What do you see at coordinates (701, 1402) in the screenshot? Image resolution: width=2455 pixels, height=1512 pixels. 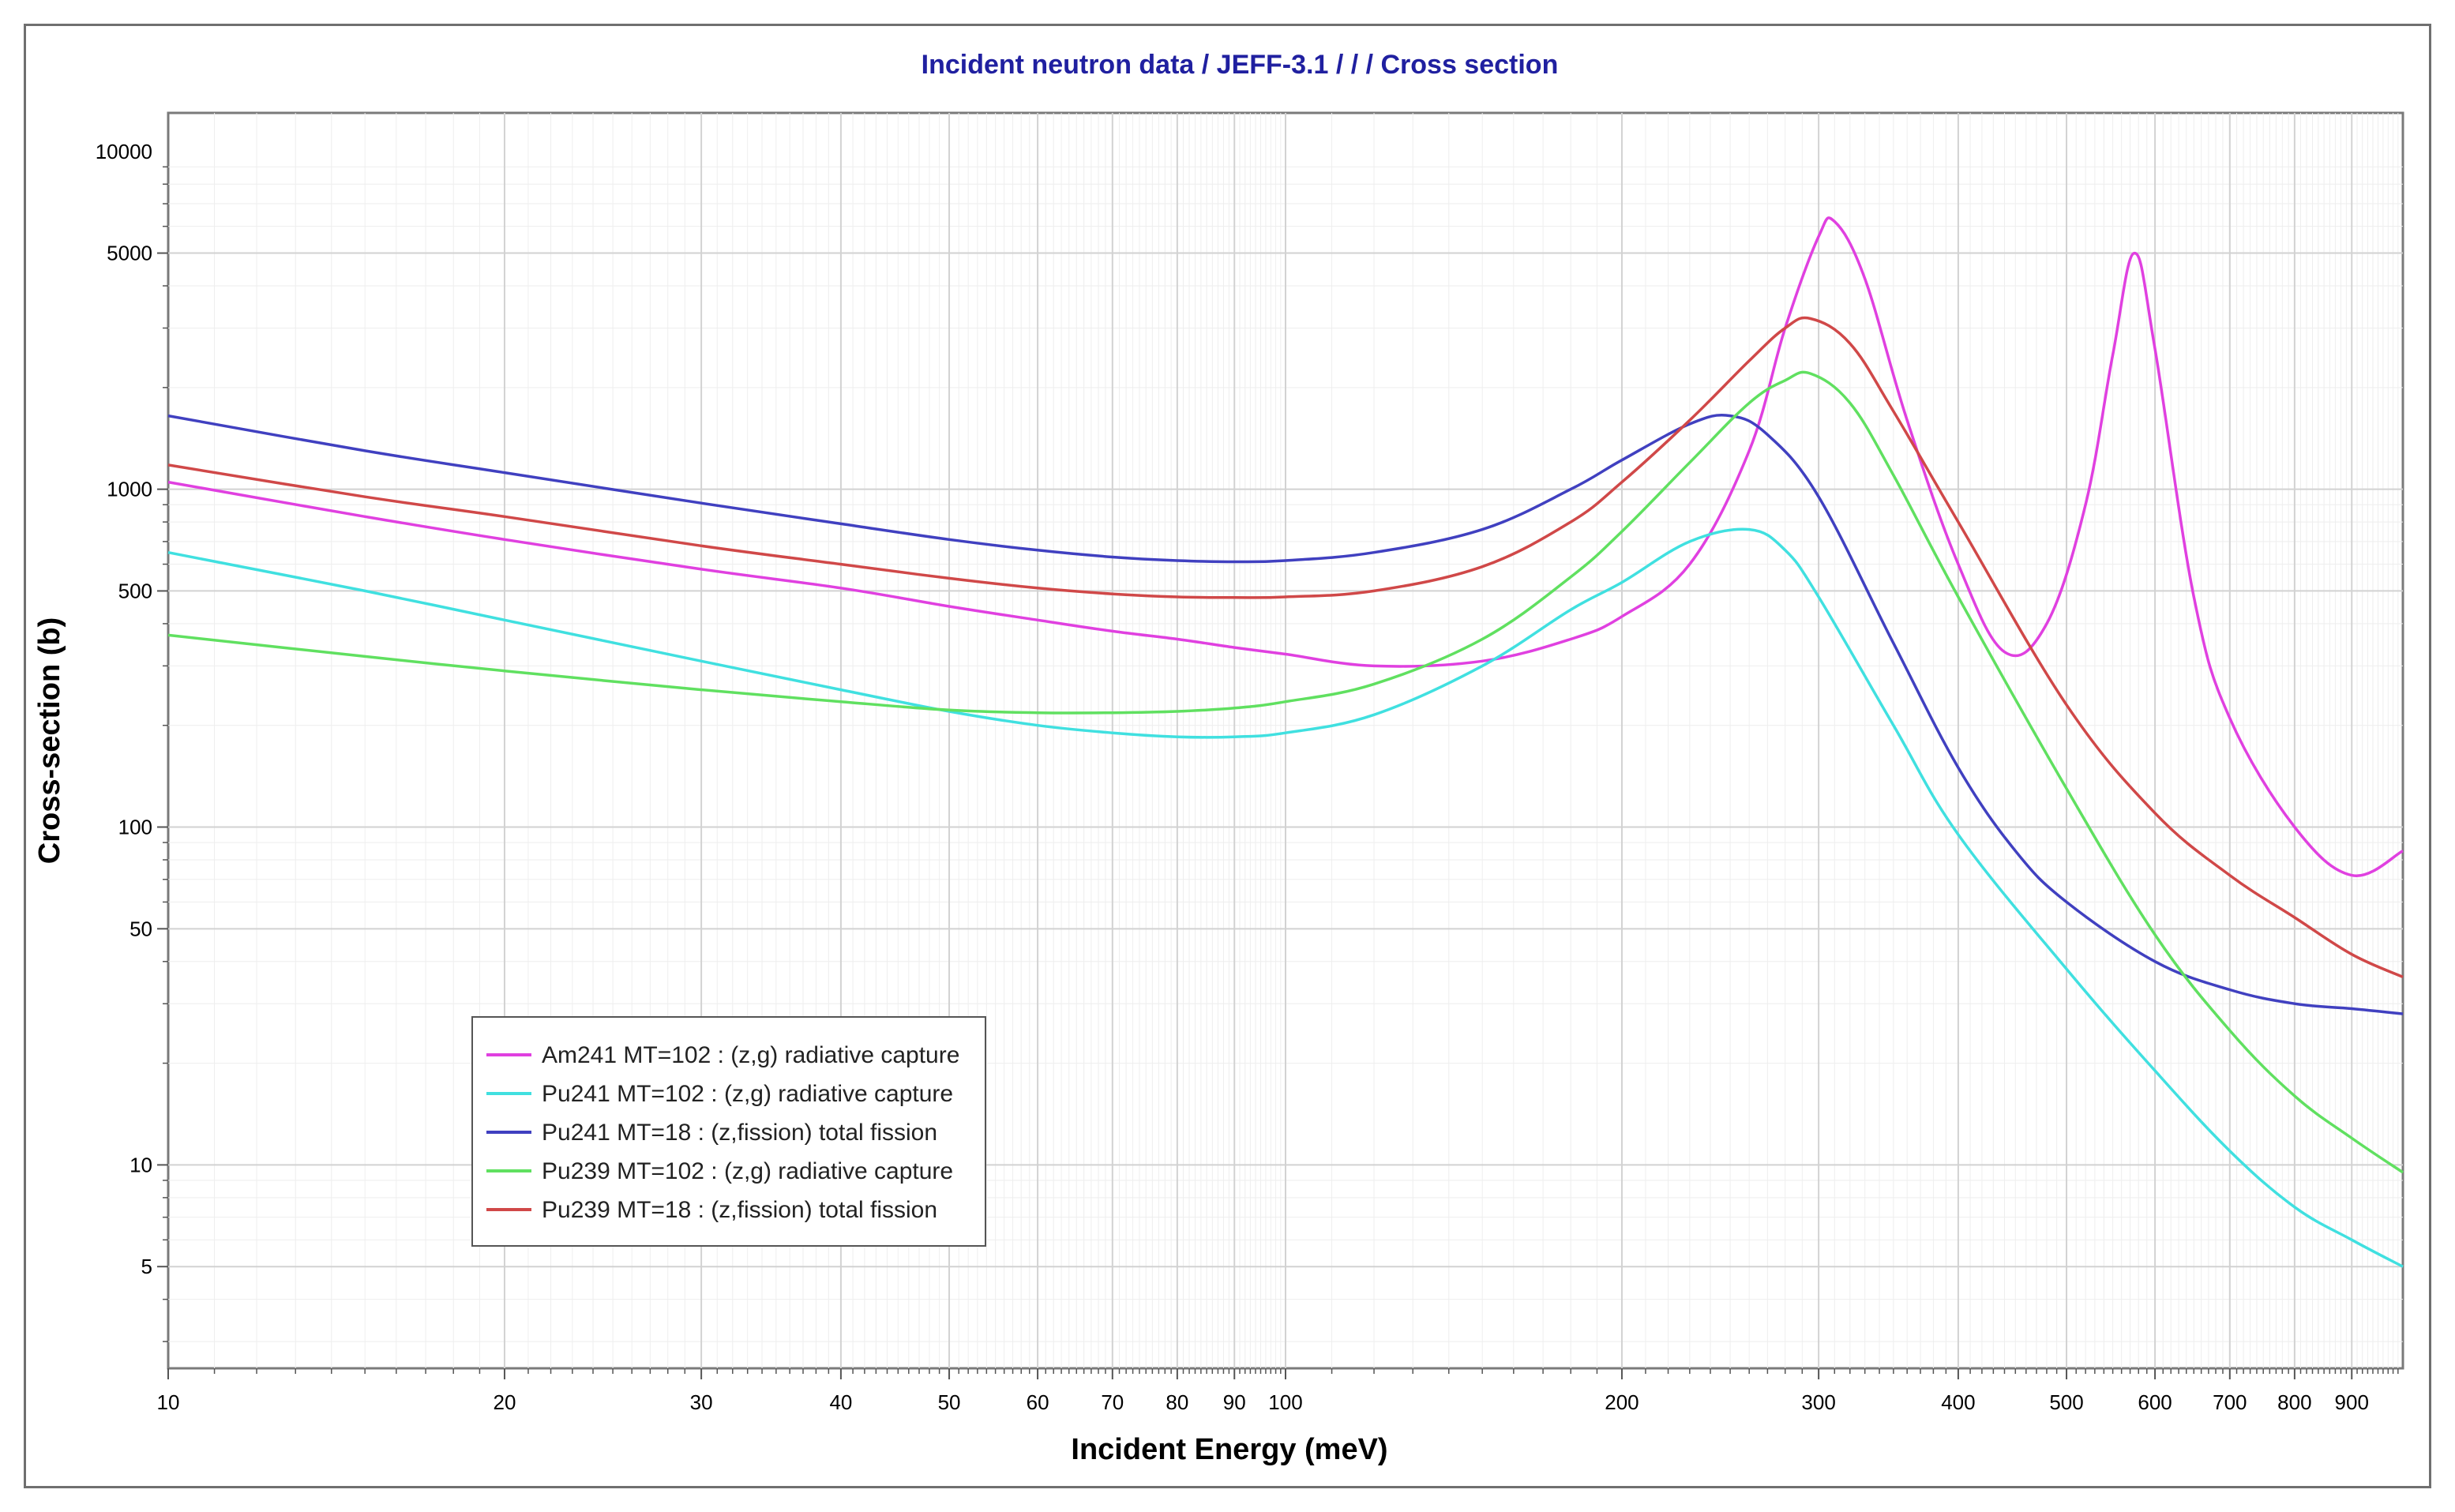 I see `x-tick-label: 30` at bounding box center [701, 1402].